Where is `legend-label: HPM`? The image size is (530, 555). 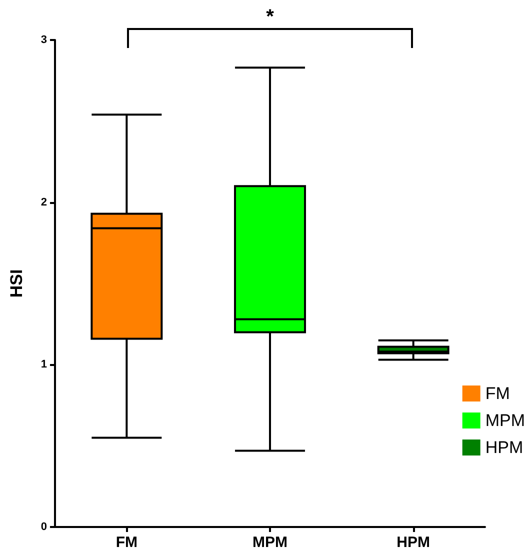
legend-label: HPM is located at coordinates (504, 447).